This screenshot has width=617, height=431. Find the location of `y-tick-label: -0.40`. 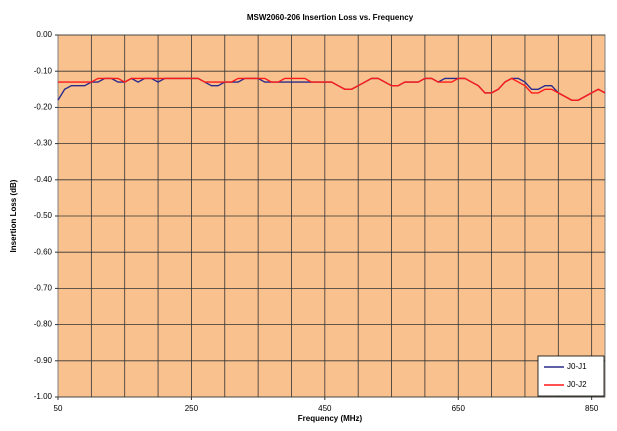

y-tick-label: -0.40 is located at coordinates (43, 179).